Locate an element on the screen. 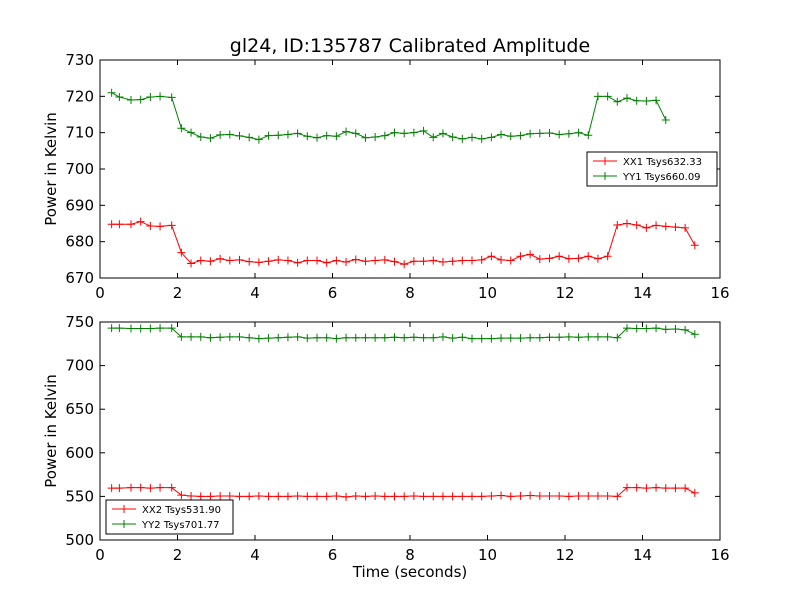  chart2-xtick-label-7: 12 is located at coordinates (564, 555).